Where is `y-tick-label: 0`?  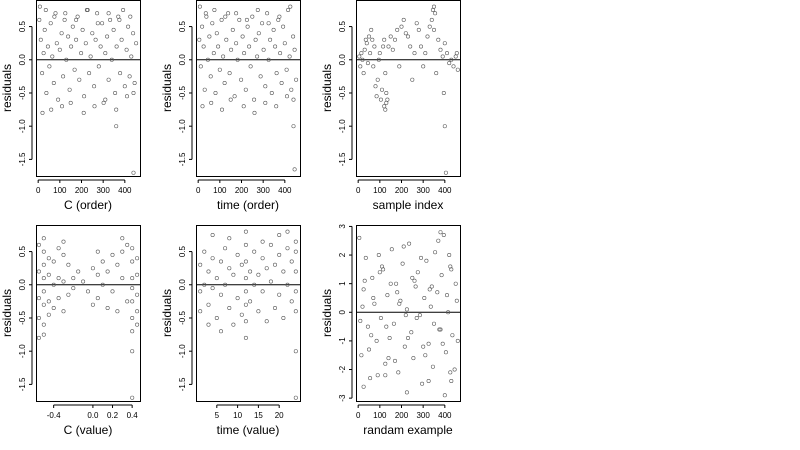 y-tick-label: 0 is located at coordinates (342, 312).